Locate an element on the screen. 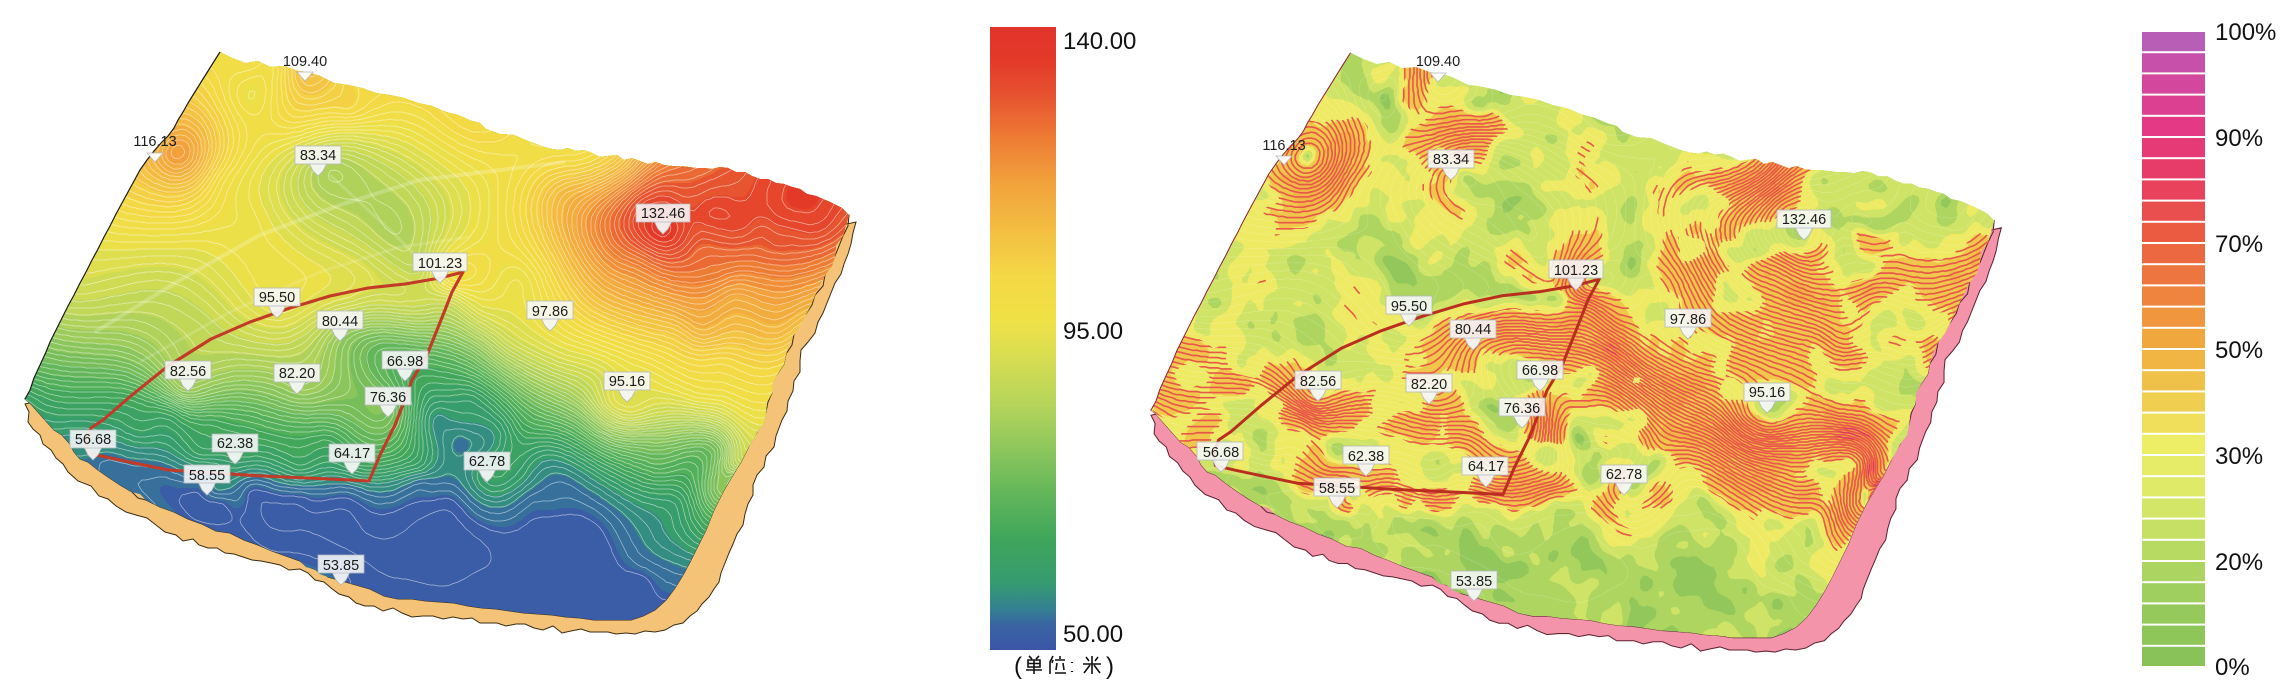 This screenshot has width=2282, height=699. svg-text: 70% is located at coordinates (2239, 244).